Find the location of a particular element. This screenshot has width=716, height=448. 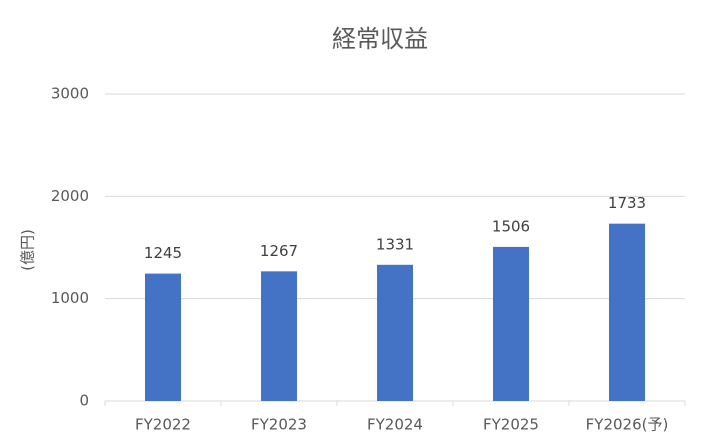

data-label: 1506 is located at coordinates (511, 226).